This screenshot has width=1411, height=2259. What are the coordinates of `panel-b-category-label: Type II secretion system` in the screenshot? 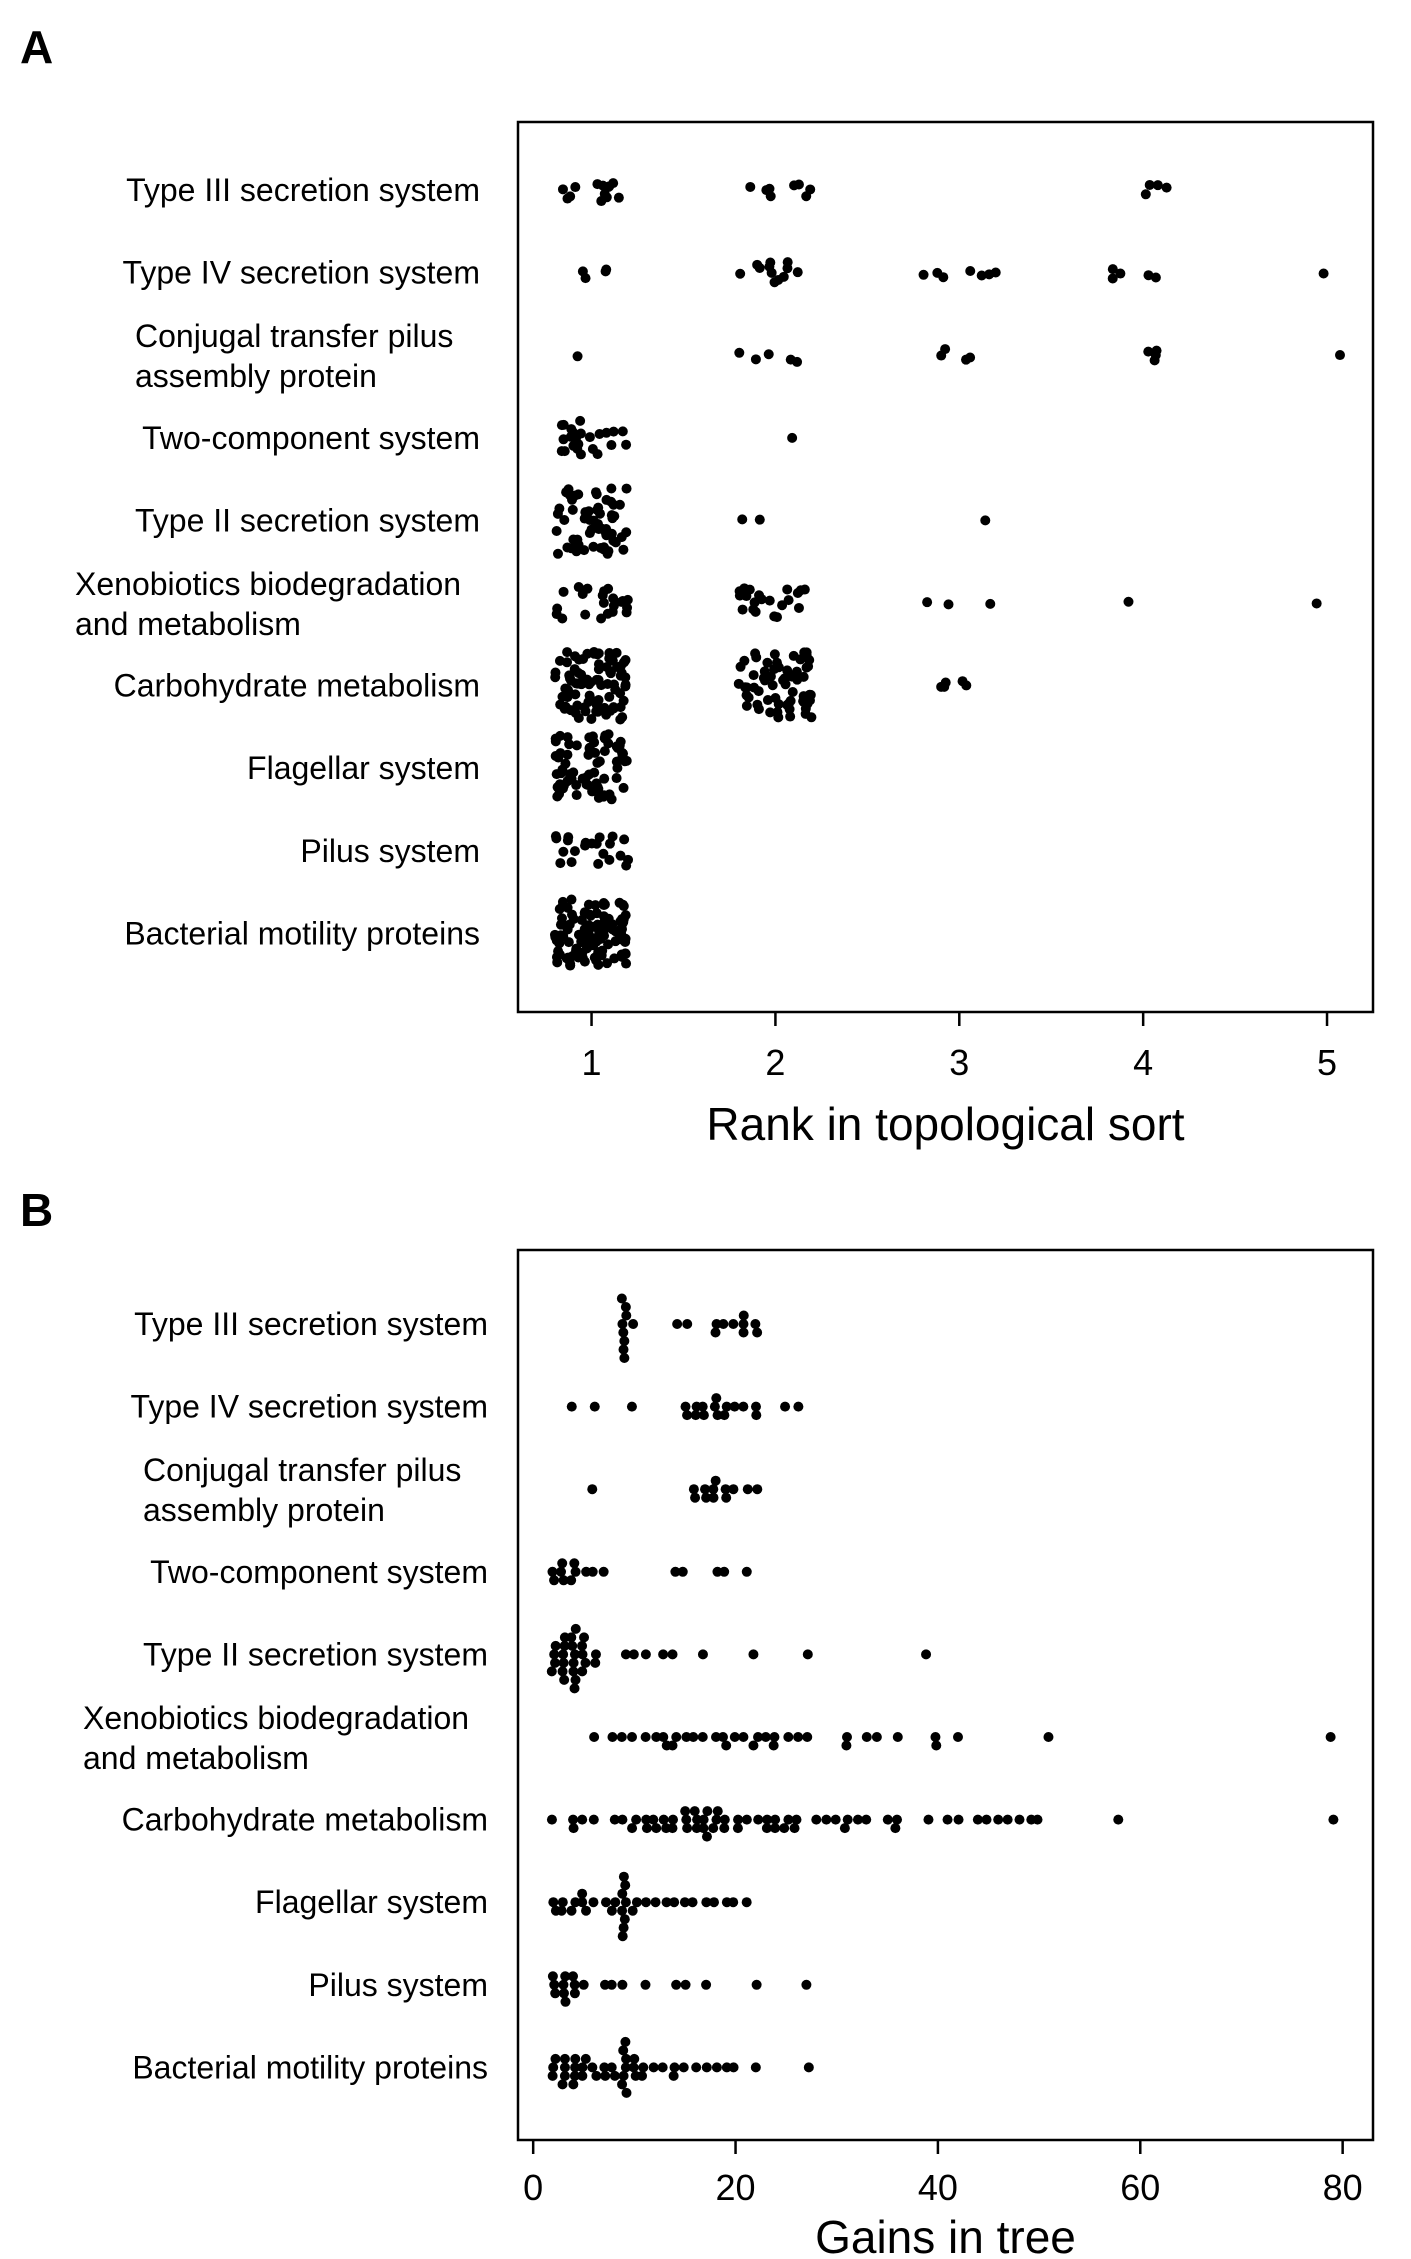 It's located at (315, 1654).